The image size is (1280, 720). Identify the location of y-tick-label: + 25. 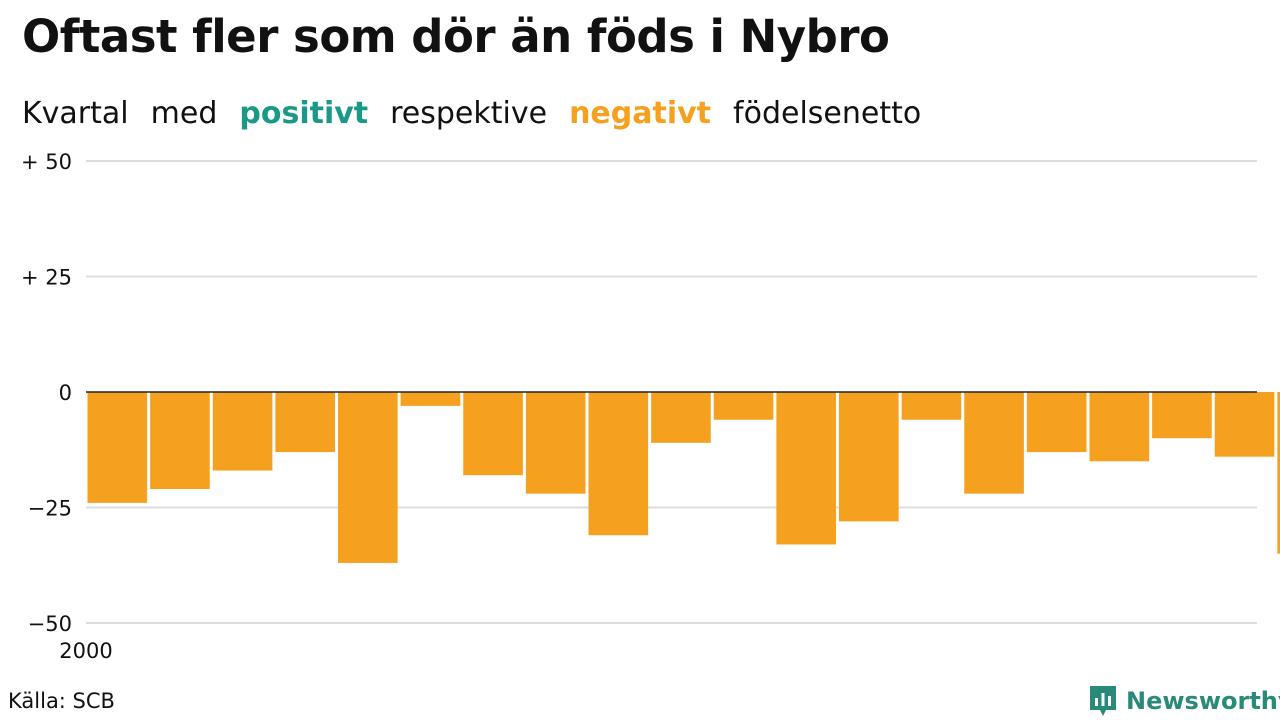
(46, 278).